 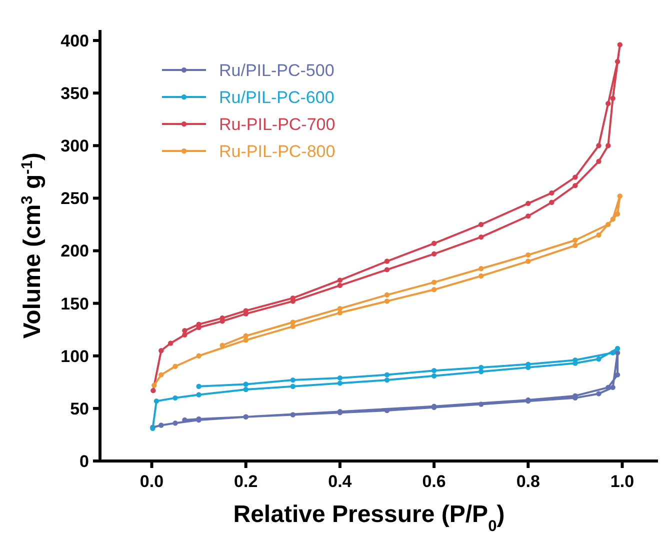 I want to click on legend-label: Ru/PIL-PC-500, so click(x=276, y=70).